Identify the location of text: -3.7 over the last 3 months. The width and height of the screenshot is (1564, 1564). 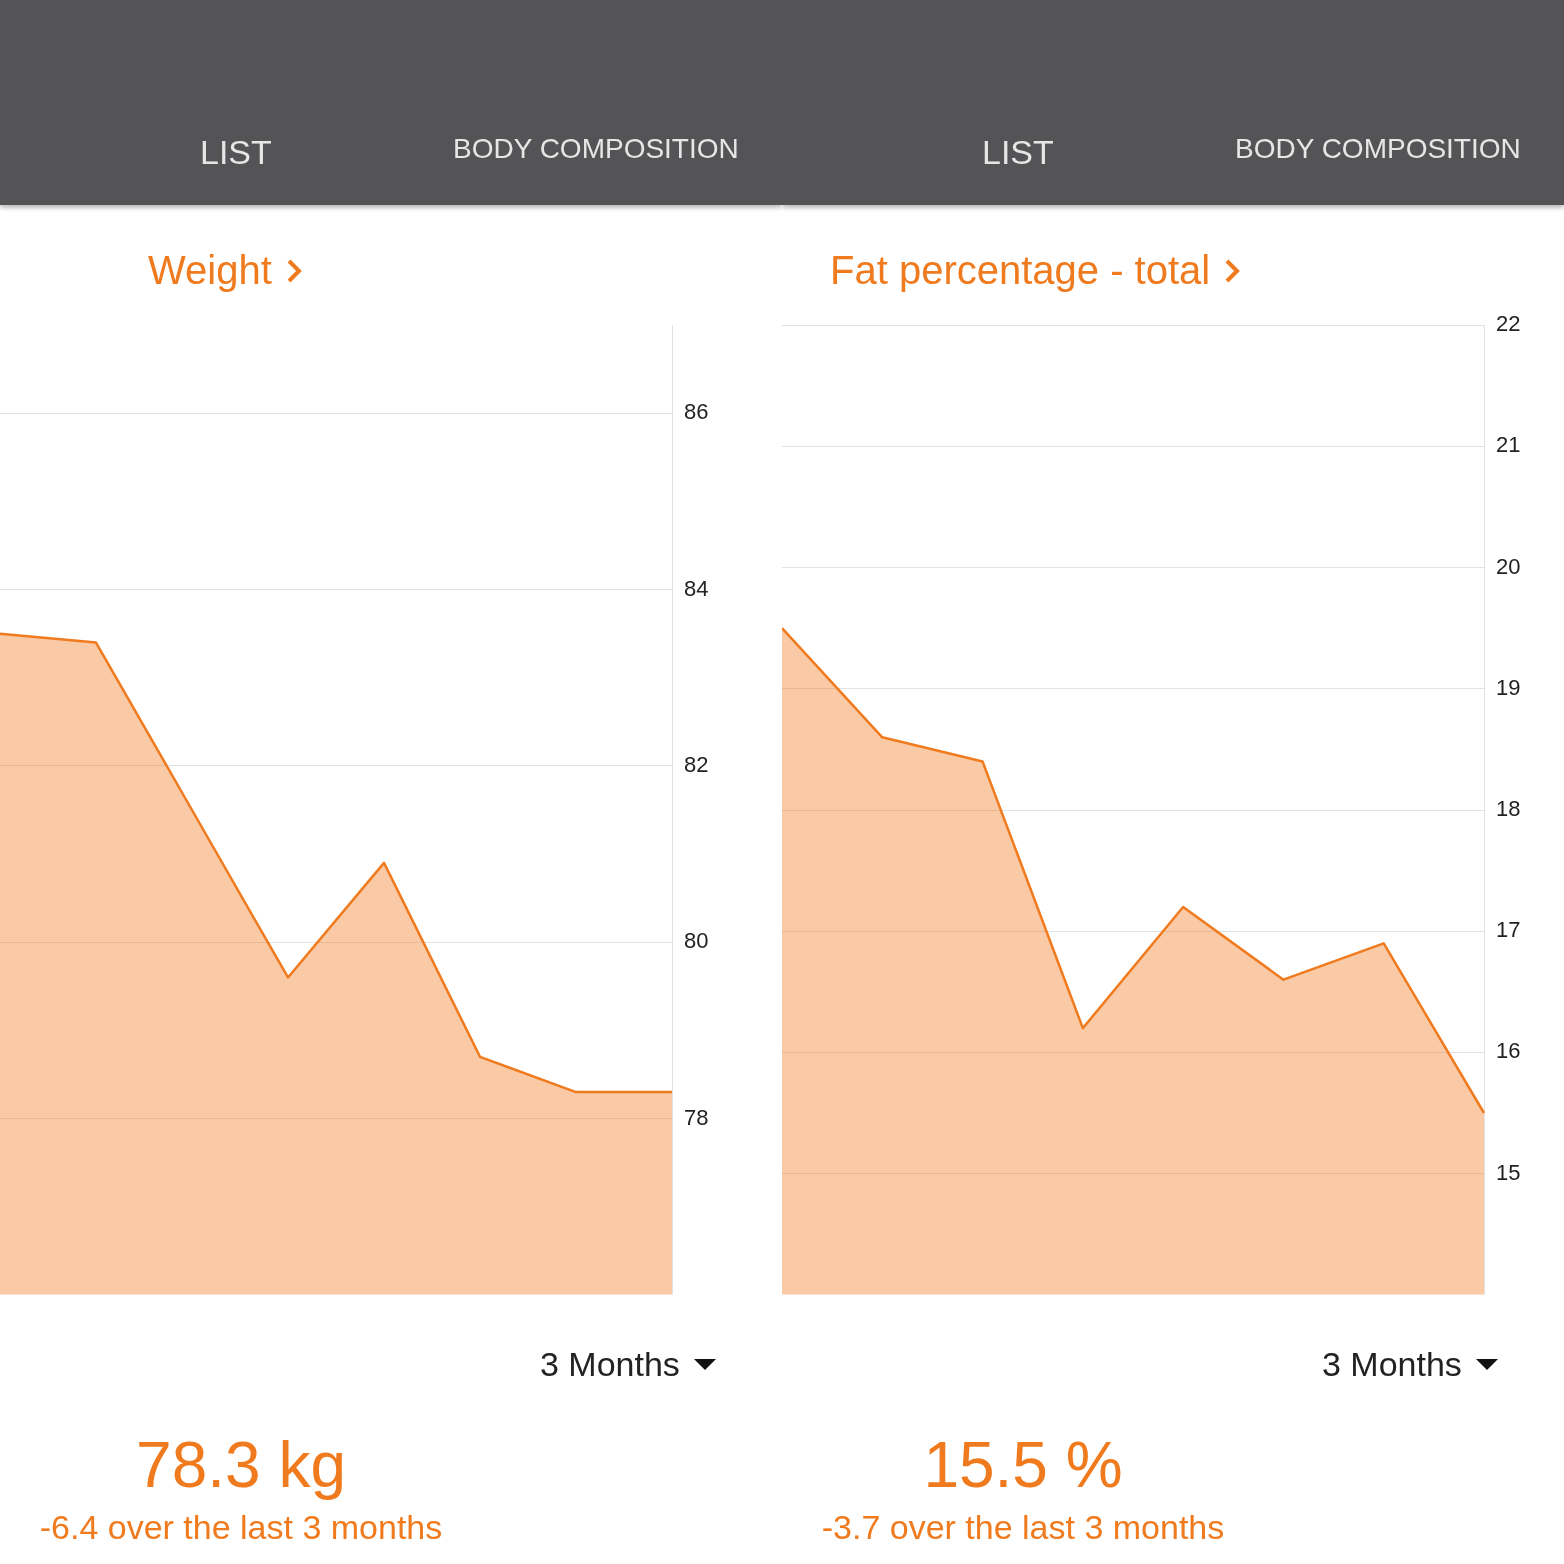
(1023, 1527).